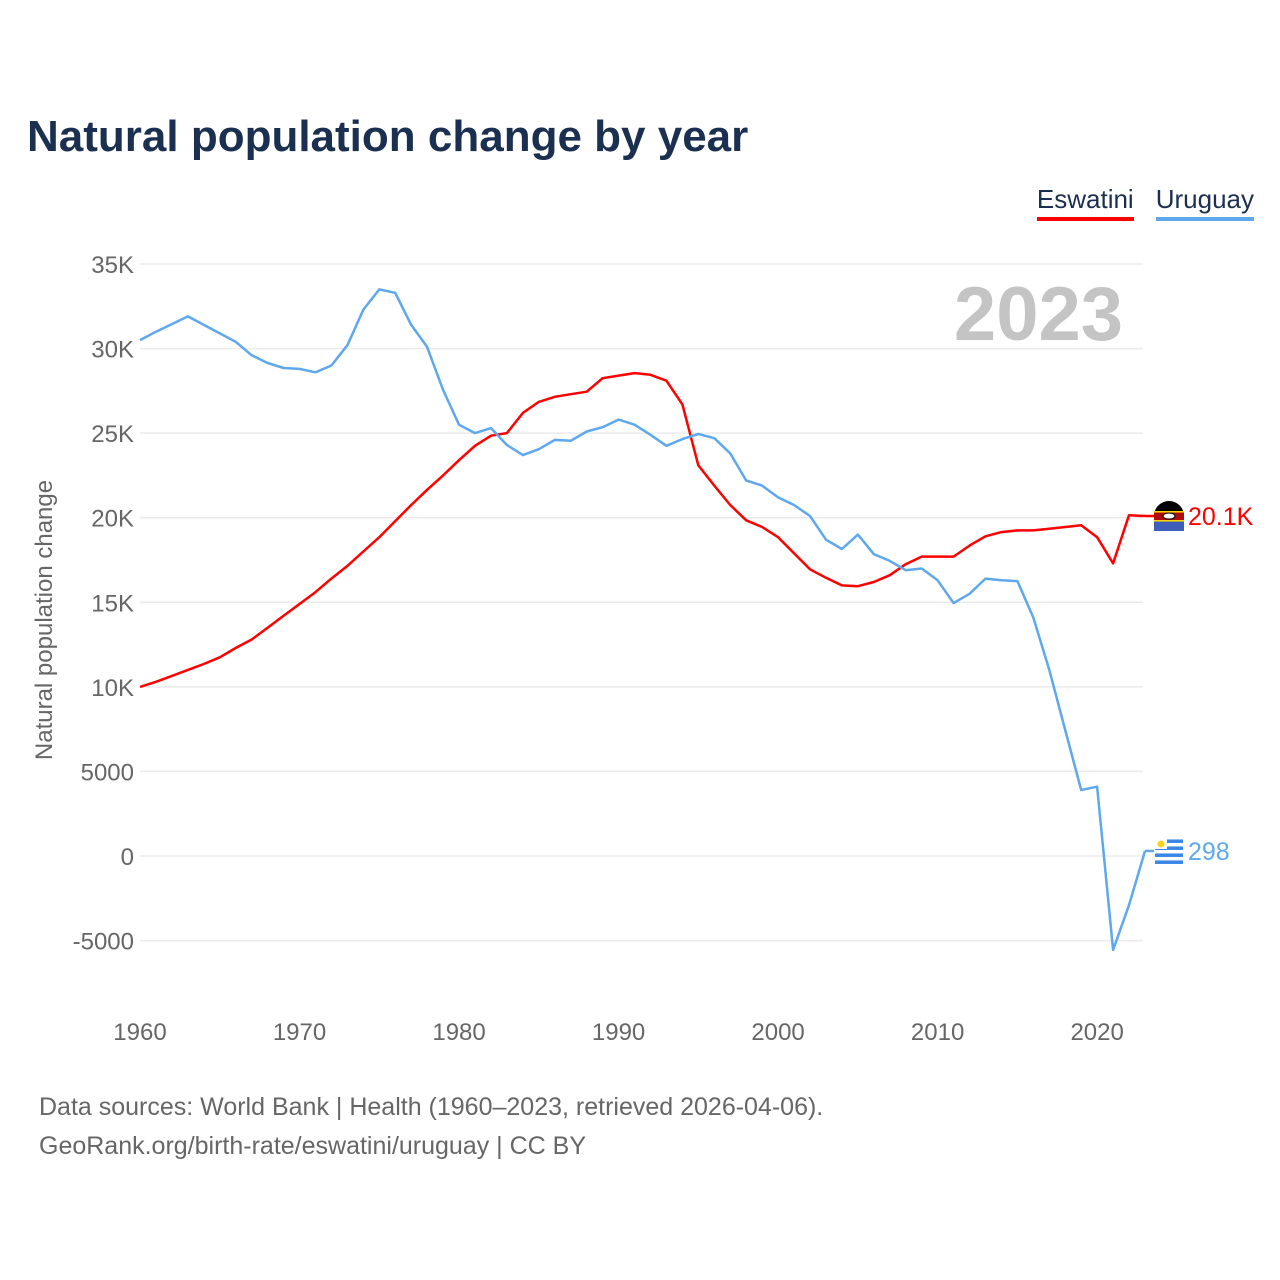 The height and width of the screenshot is (1280, 1280). Describe the element at coordinates (618, 1032) in the screenshot. I see `x-tick-label: 1990` at that location.